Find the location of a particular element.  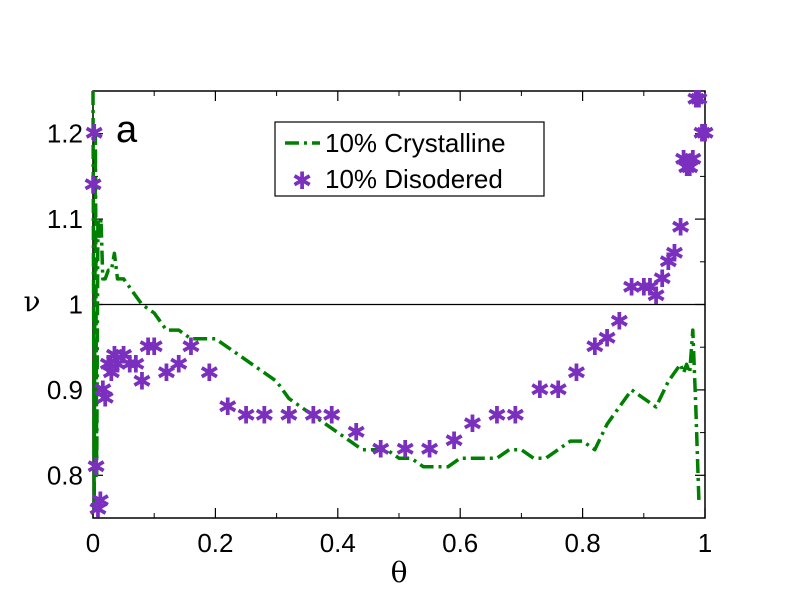

y-tick-label: 0.9 is located at coordinates (65, 390).